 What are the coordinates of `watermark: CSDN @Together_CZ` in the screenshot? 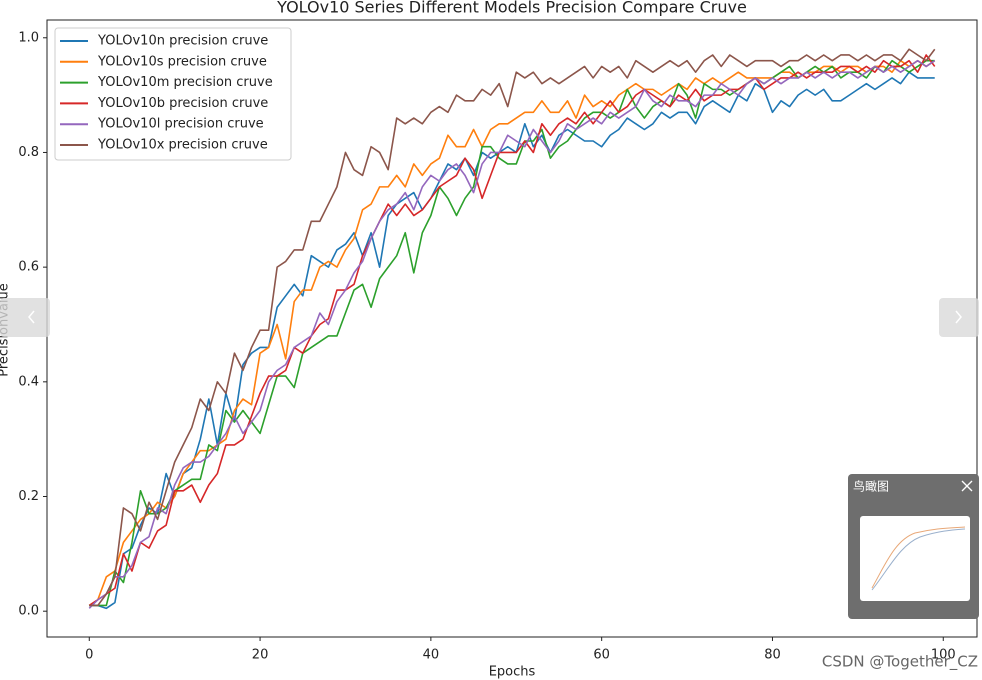 It's located at (900, 662).